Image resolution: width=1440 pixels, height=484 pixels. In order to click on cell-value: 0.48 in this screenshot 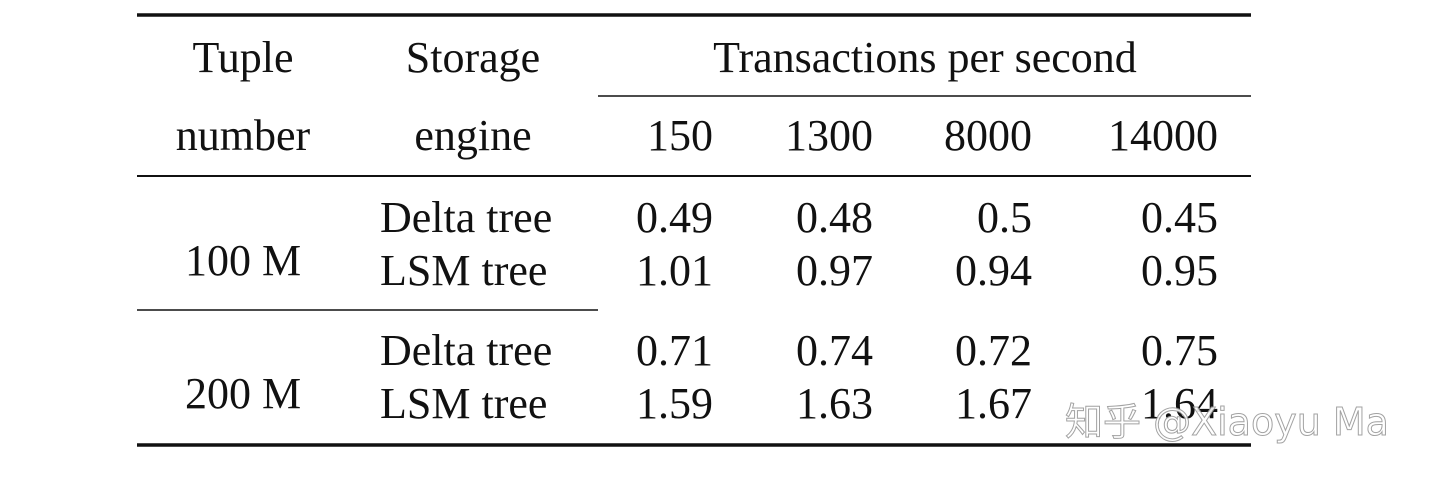, I will do `click(834, 217)`.